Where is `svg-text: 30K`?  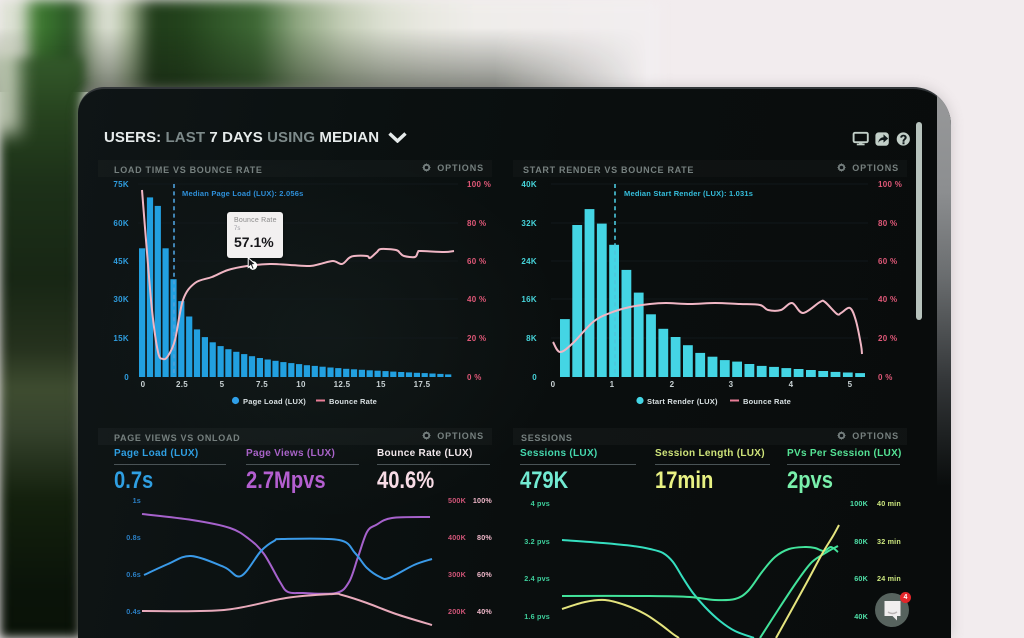 svg-text: 30K is located at coordinates (121, 299).